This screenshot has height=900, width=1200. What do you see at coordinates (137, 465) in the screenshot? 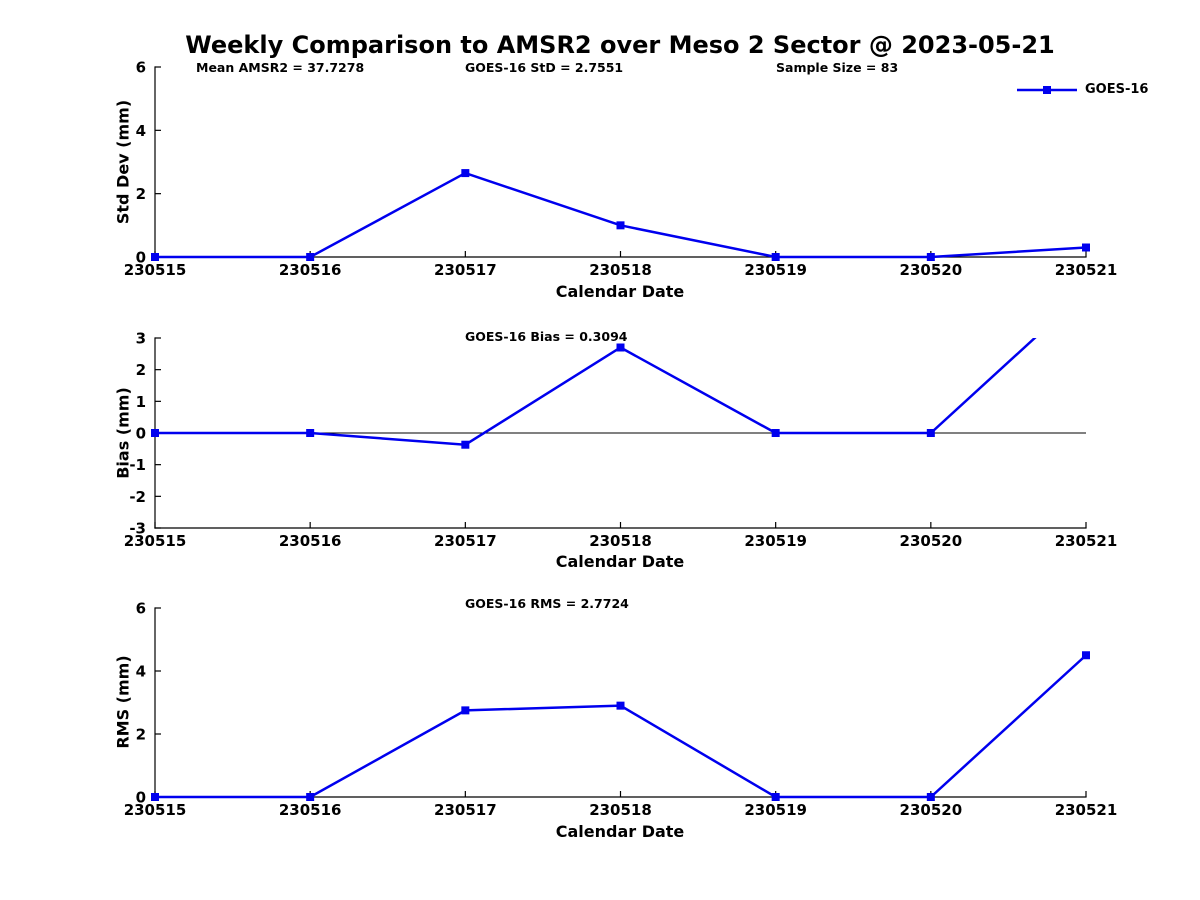
I see `y-tick-label: -1` at bounding box center [137, 465].